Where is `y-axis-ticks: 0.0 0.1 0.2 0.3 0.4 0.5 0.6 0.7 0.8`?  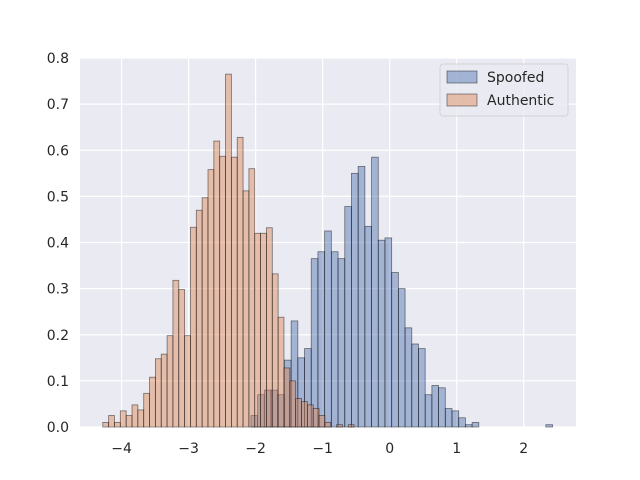
y-axis-ticks: 0.0 0.1 0.2 0.3 0.4 0.5 0.6 0.7 0.8 is located at coordinates (58, 243).